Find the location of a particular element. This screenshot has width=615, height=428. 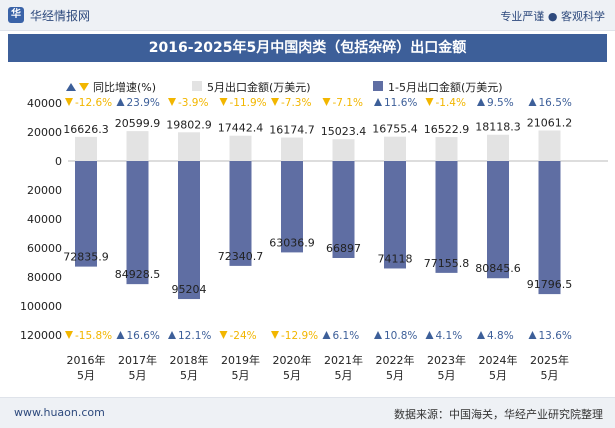

y-tick-label: 0 is located at coordinates (58, 161).